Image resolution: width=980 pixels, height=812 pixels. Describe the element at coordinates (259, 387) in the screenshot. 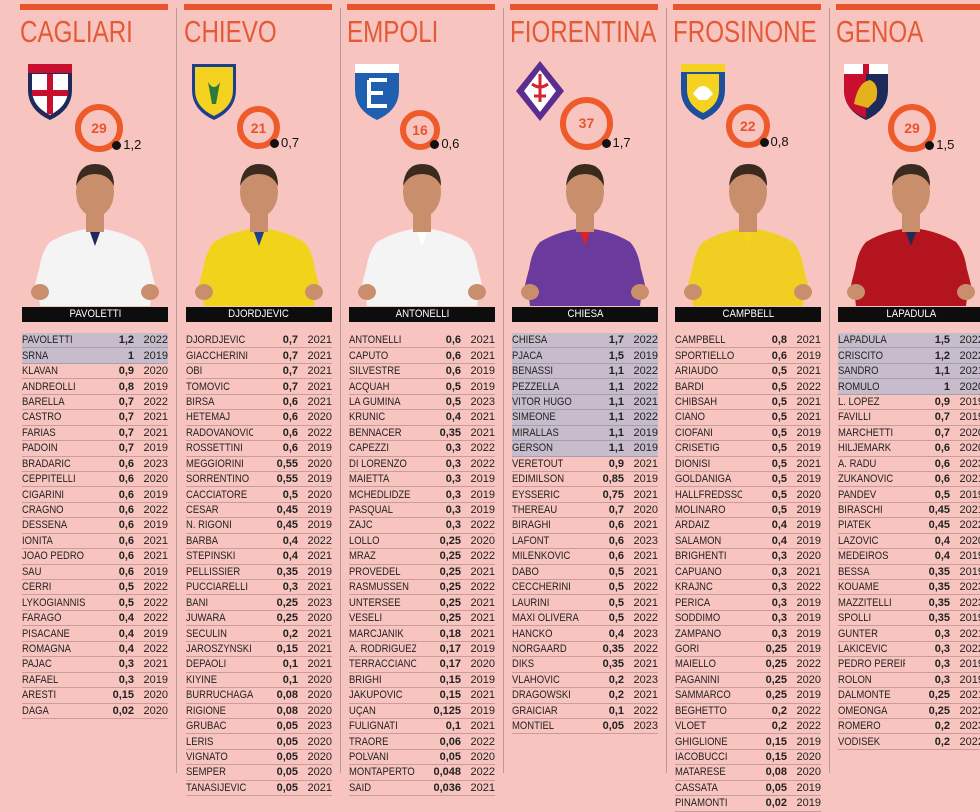

I see `player-row: TOMOVIC 0,7 2021` at that location.